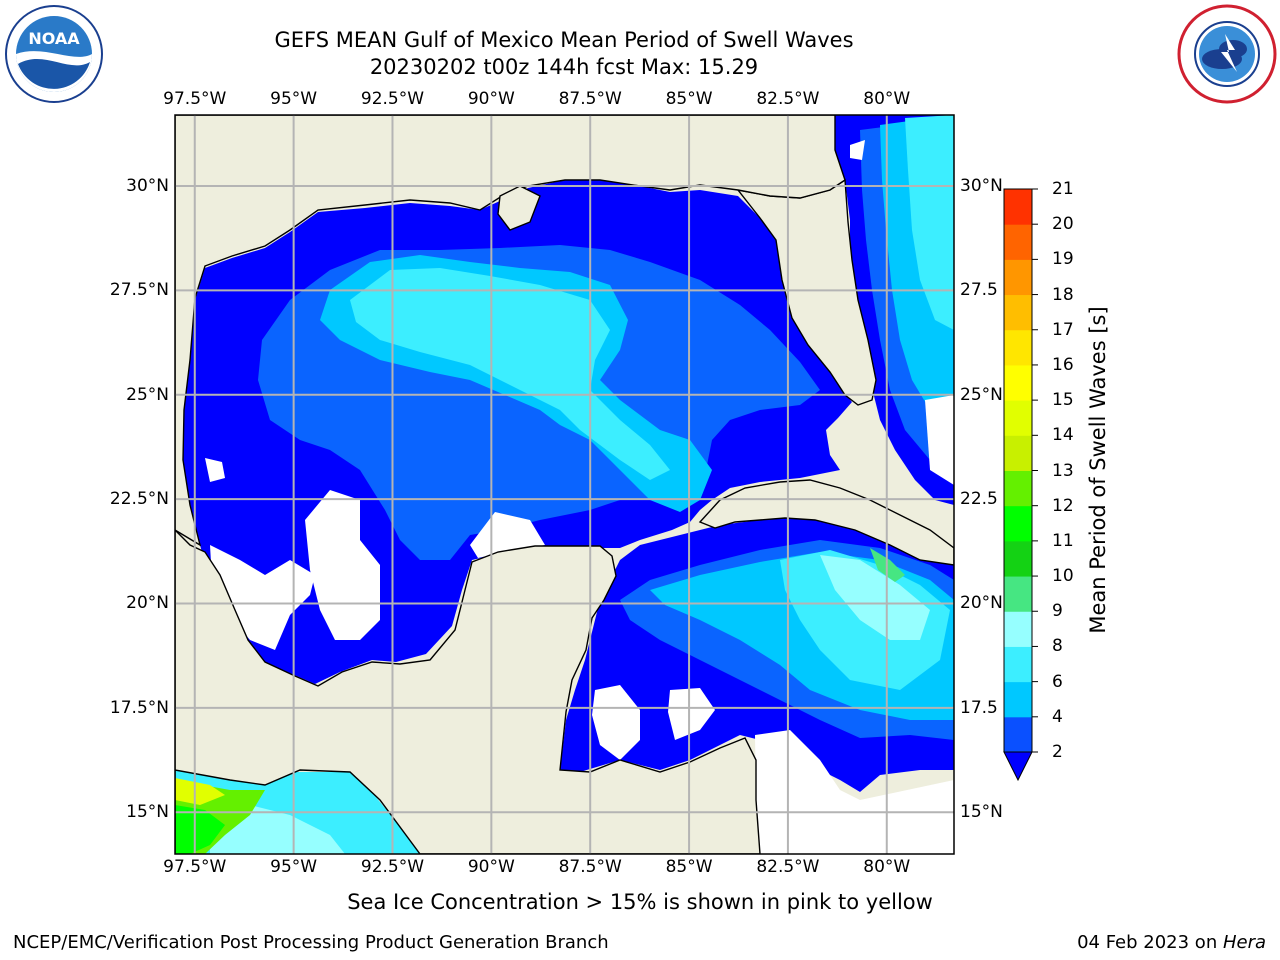  I want to click on colorbar-tick-label: 21, so click(1063, 189).